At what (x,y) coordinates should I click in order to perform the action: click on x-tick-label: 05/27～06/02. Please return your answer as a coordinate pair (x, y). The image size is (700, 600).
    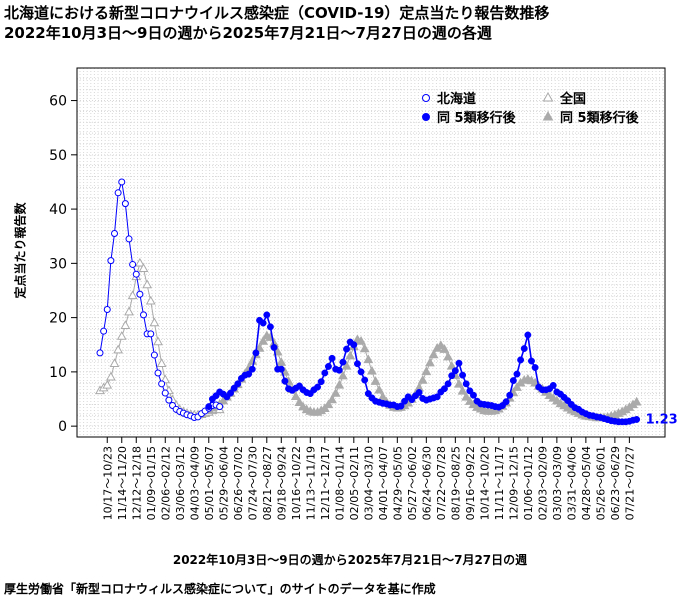
    Looking at the image, I should click on (412, 483).